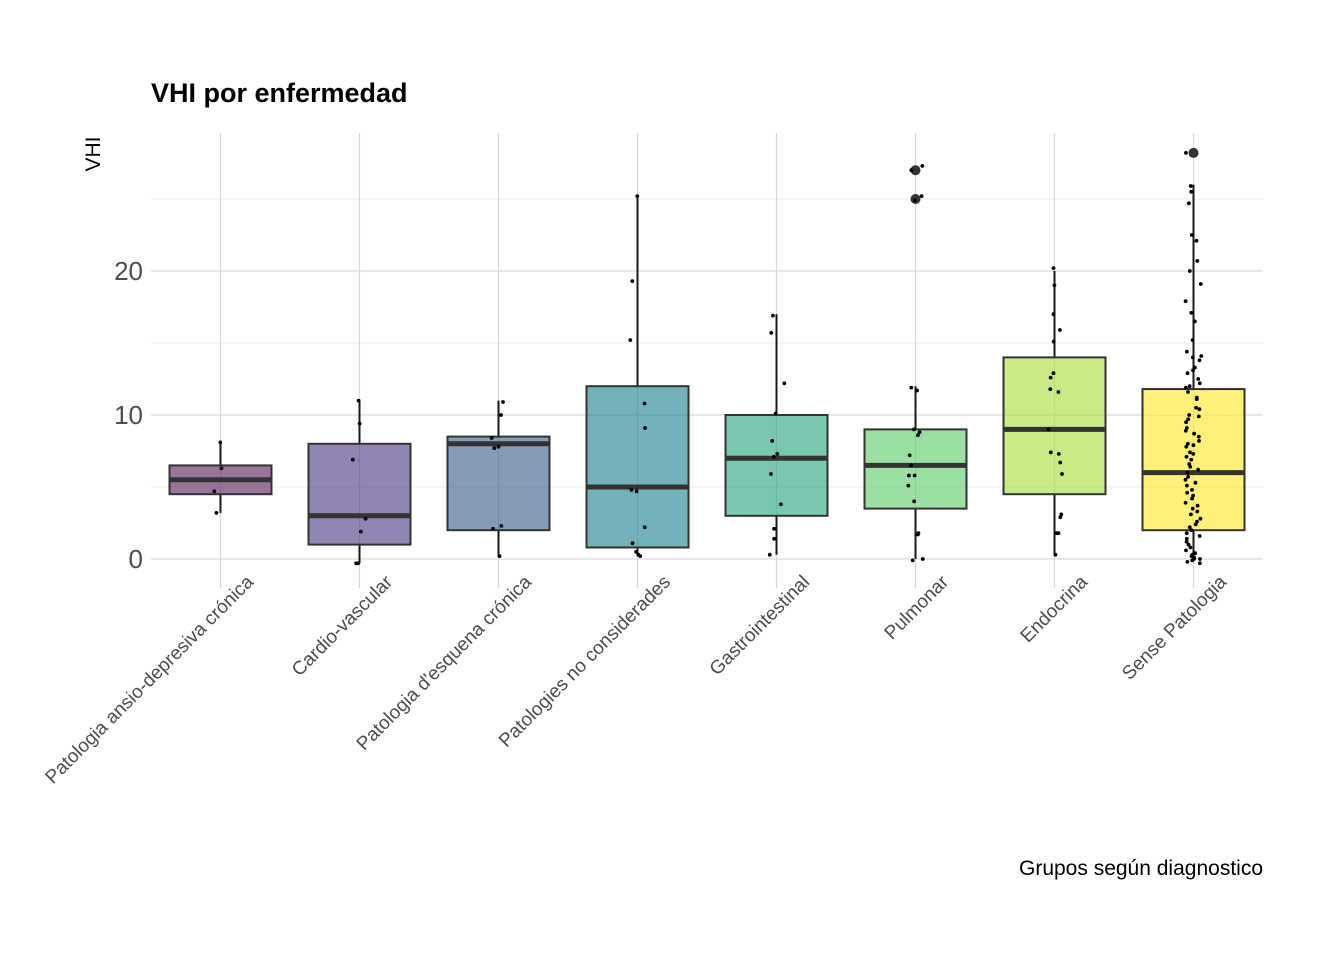 This screenshot has width=1344, height=960. Describe the element at coordinates (136, 559) in the screenshot. I see `y-tick-label: 0` at that location.